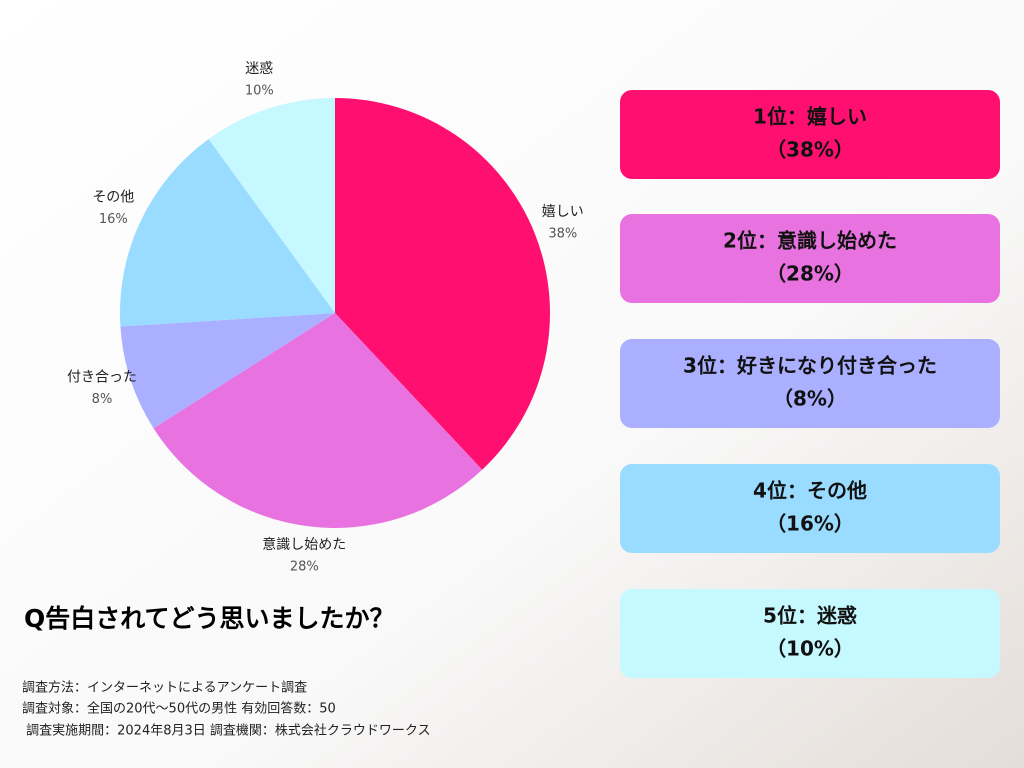  Describe the element at coordinates (226, 731) in the screenshot. I see `note: 調査実施期間：2024年8月3日 調査機関：株式会社クラウドワークス` at that location.